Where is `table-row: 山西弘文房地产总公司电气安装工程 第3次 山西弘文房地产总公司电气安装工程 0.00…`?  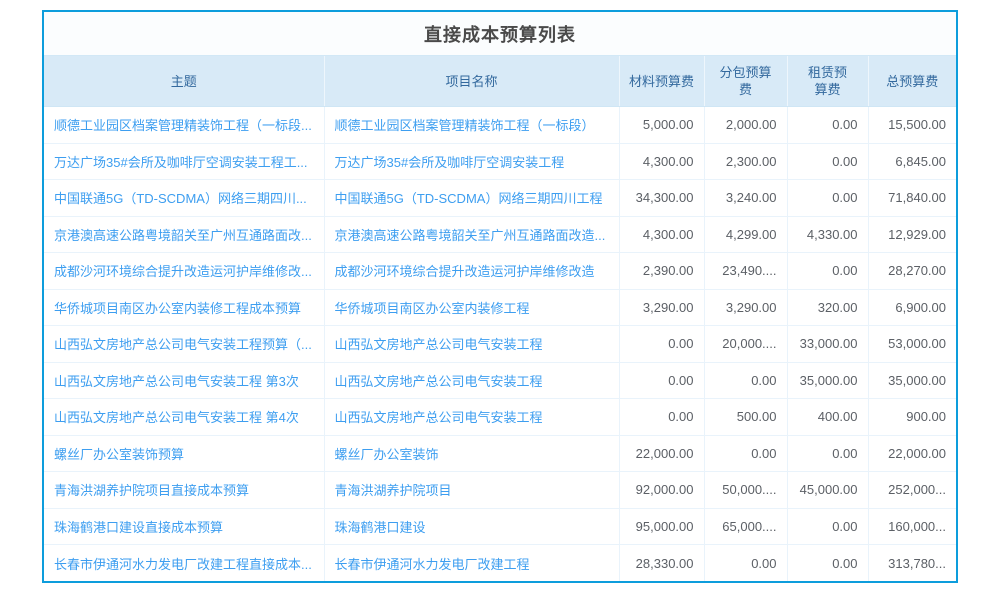 table-row: 山西弘文房地产总公司电气安装工程 第3次 山西弘文房地产总公司电气安装工程 0.00… is located at coordinates (500, 380).